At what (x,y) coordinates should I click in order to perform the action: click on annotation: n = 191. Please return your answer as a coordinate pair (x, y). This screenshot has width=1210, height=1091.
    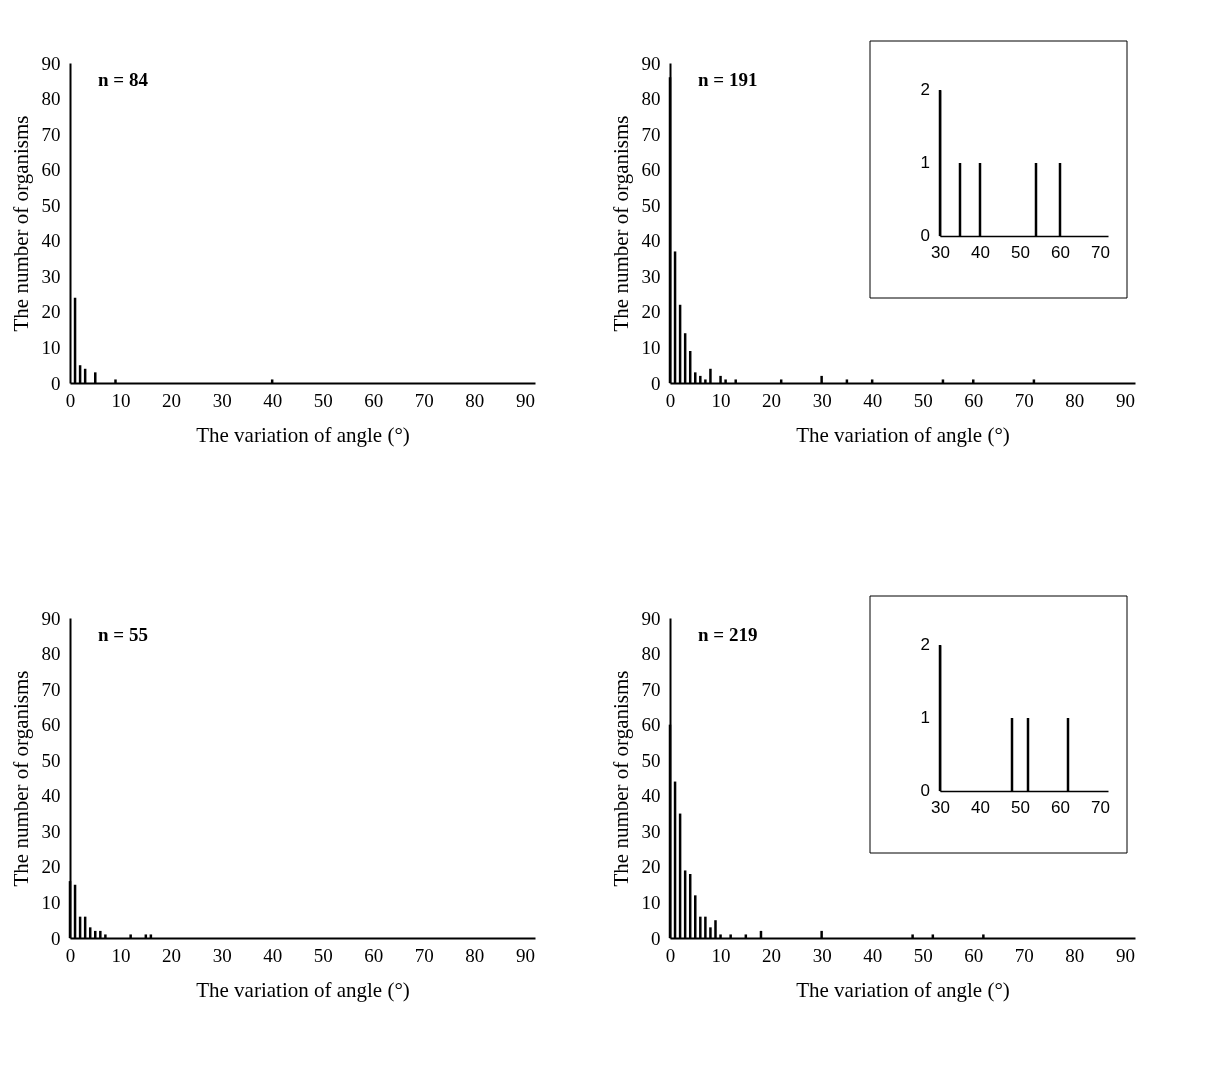
    Looking at the image, I should click on (728, 79).